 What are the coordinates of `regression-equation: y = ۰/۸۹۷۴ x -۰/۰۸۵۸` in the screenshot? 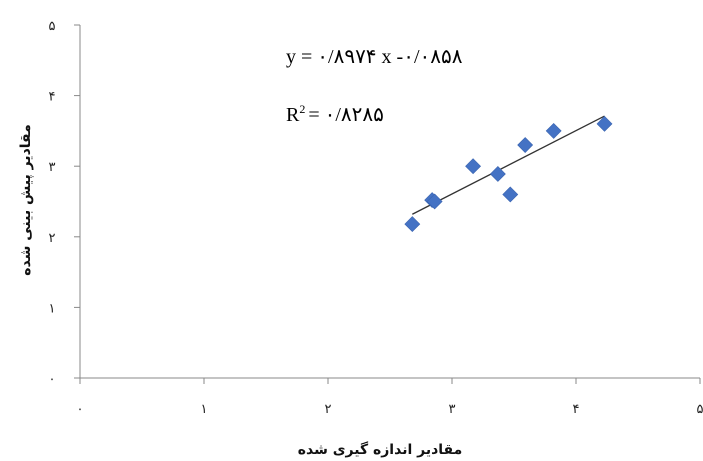 It's located at (374, 57).